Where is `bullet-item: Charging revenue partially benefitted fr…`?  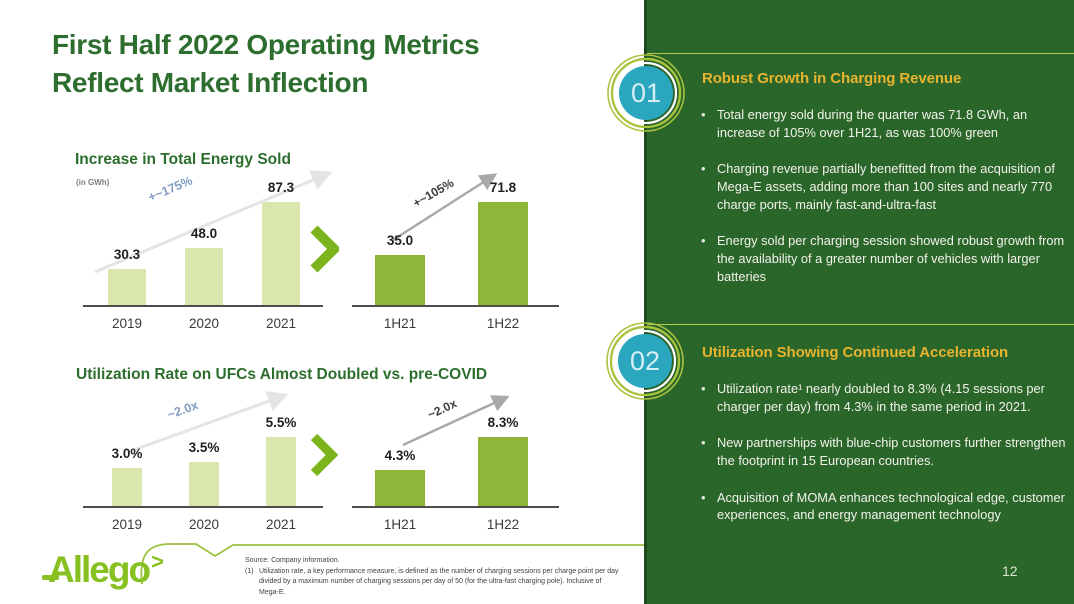 bullet-item: Charging revenue partially benefitted fr… is located at coordinates (886, 186).